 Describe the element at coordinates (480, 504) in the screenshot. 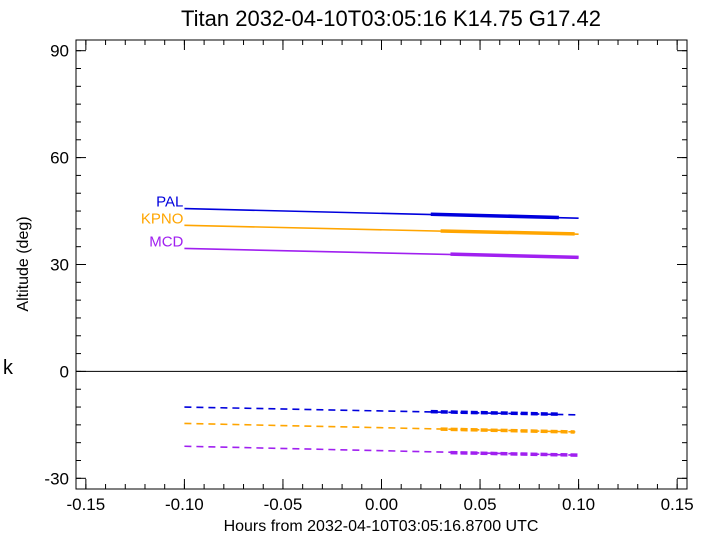

I see `x-tick-label: 0.05` at that location.